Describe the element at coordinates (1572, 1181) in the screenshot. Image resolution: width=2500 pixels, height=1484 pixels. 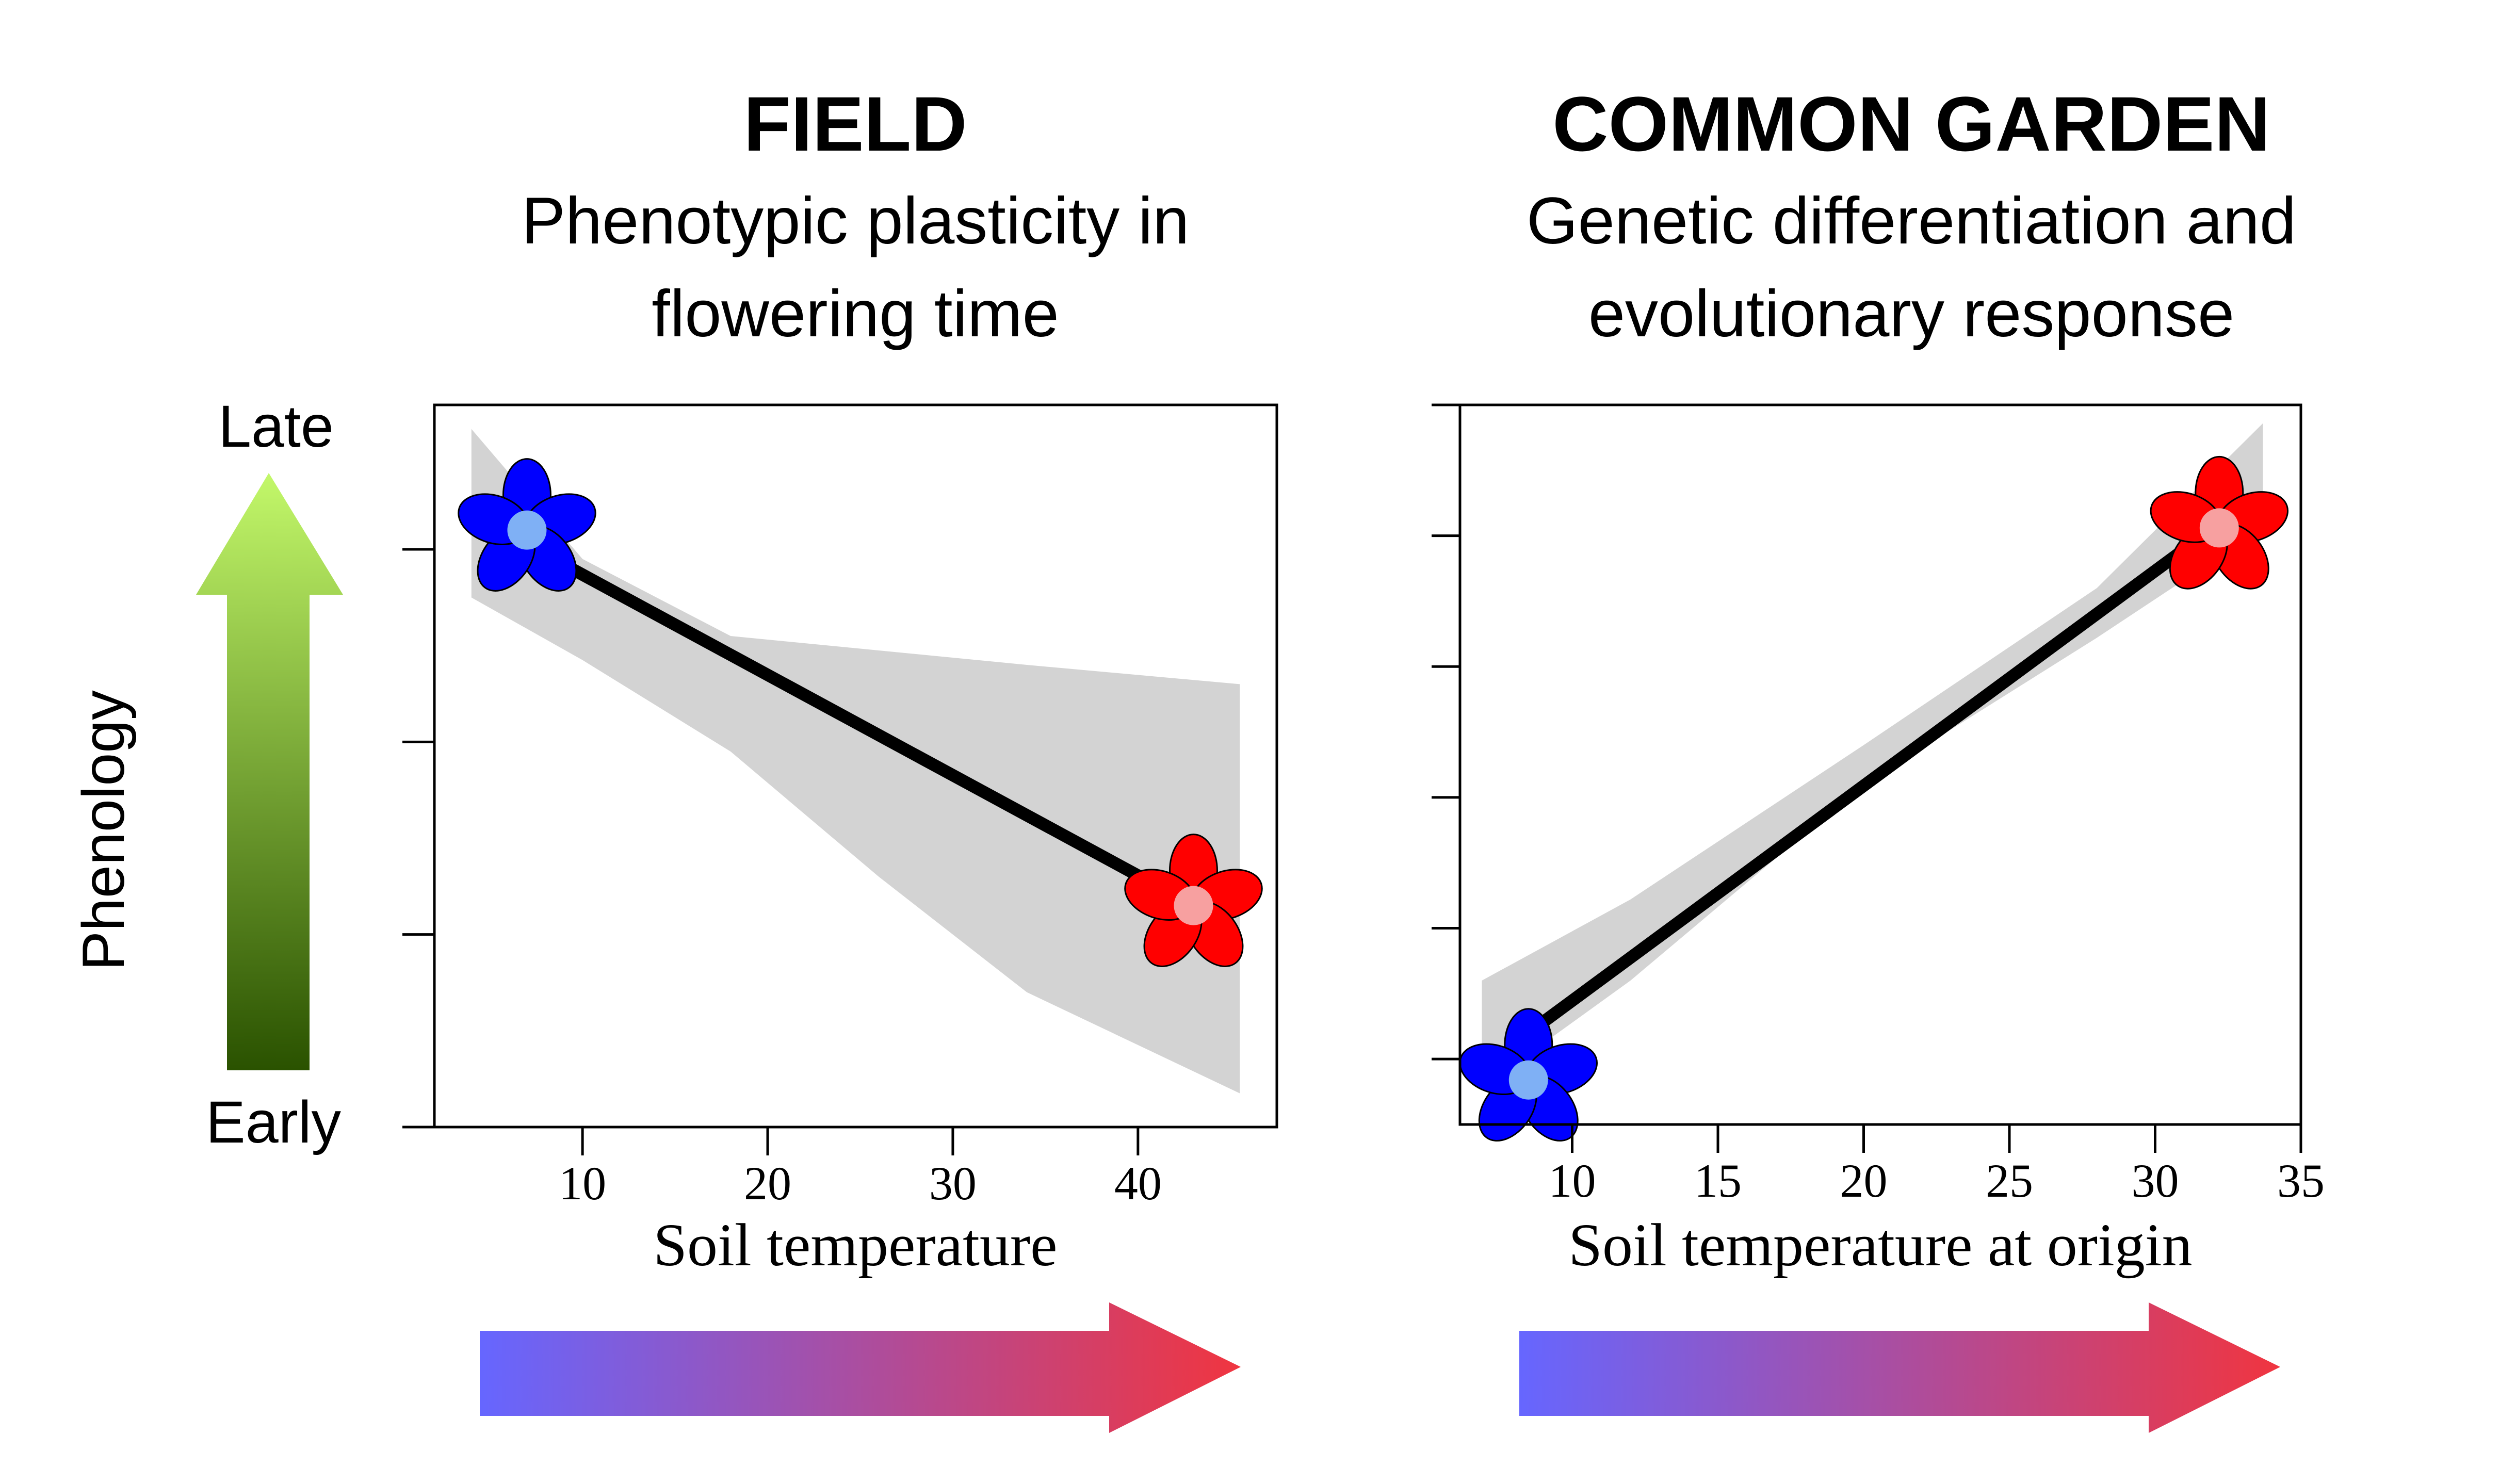
I see `common-garden-x-tick-label: 10` at that location.